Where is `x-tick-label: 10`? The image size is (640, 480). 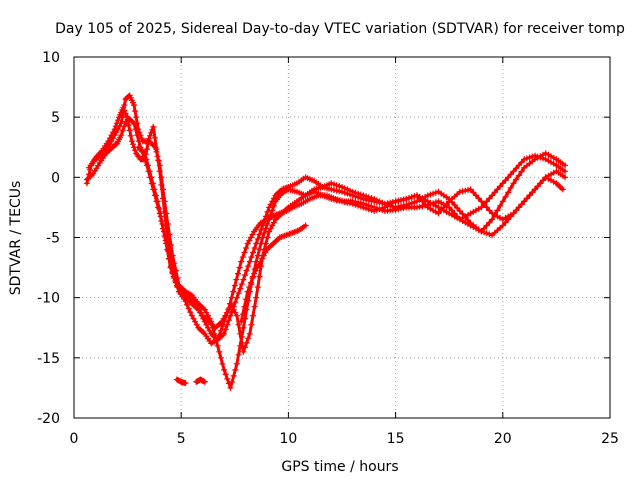
x-tick-label: 10 is located at coordinates (288, 439).